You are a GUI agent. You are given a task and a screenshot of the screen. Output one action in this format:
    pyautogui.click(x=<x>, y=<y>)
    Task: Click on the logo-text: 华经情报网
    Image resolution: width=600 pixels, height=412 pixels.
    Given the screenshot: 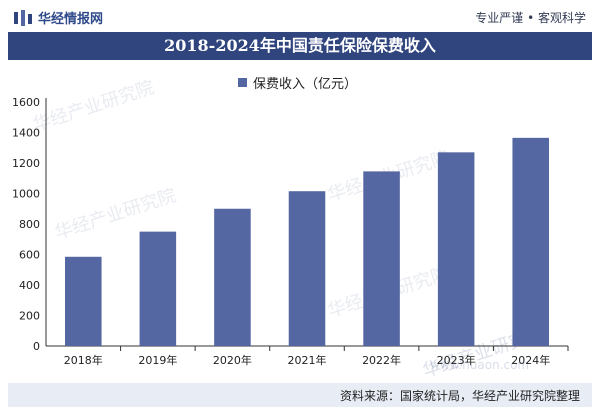 What is the action you would take?
    pyautogui.click(x=71, y=19)
    